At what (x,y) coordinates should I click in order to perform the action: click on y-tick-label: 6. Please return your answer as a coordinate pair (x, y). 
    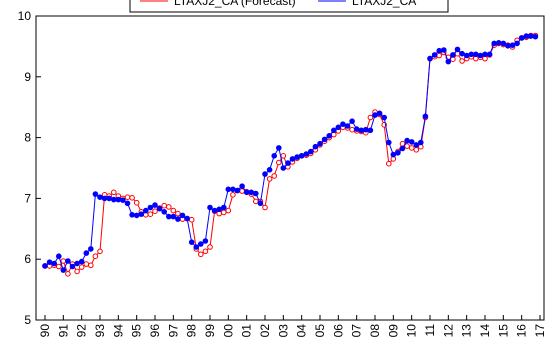
    Looking at the image, I should click on (27, 259).